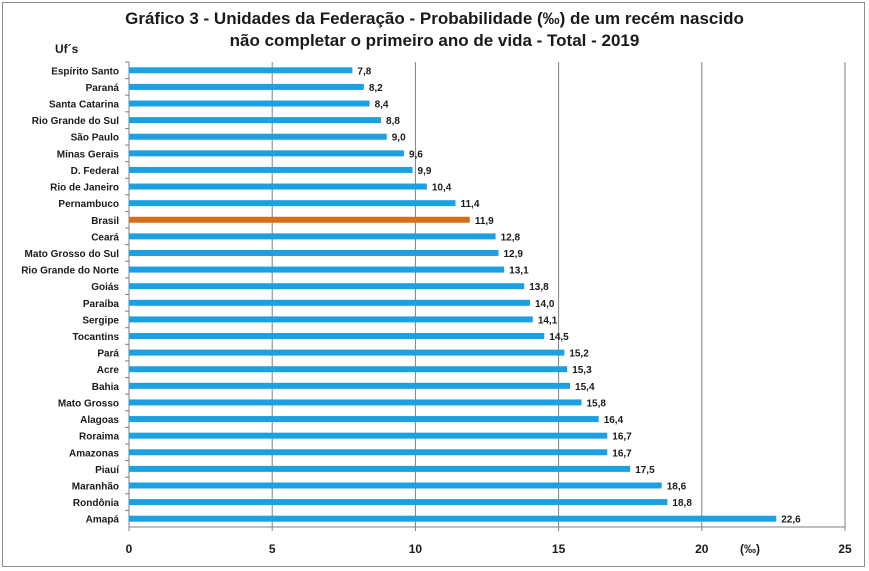  Describe the element at coordinates (484, 221) in the screenshot. I see `data-label: 11,9` at that location.